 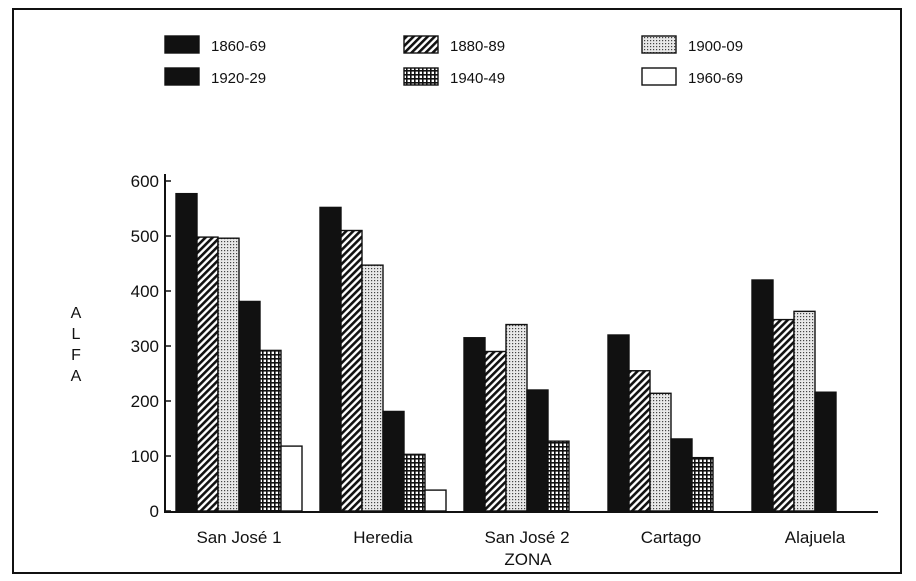 I want to click on legend-label-1940-49: 1940-49, so click(x=477, y=78).